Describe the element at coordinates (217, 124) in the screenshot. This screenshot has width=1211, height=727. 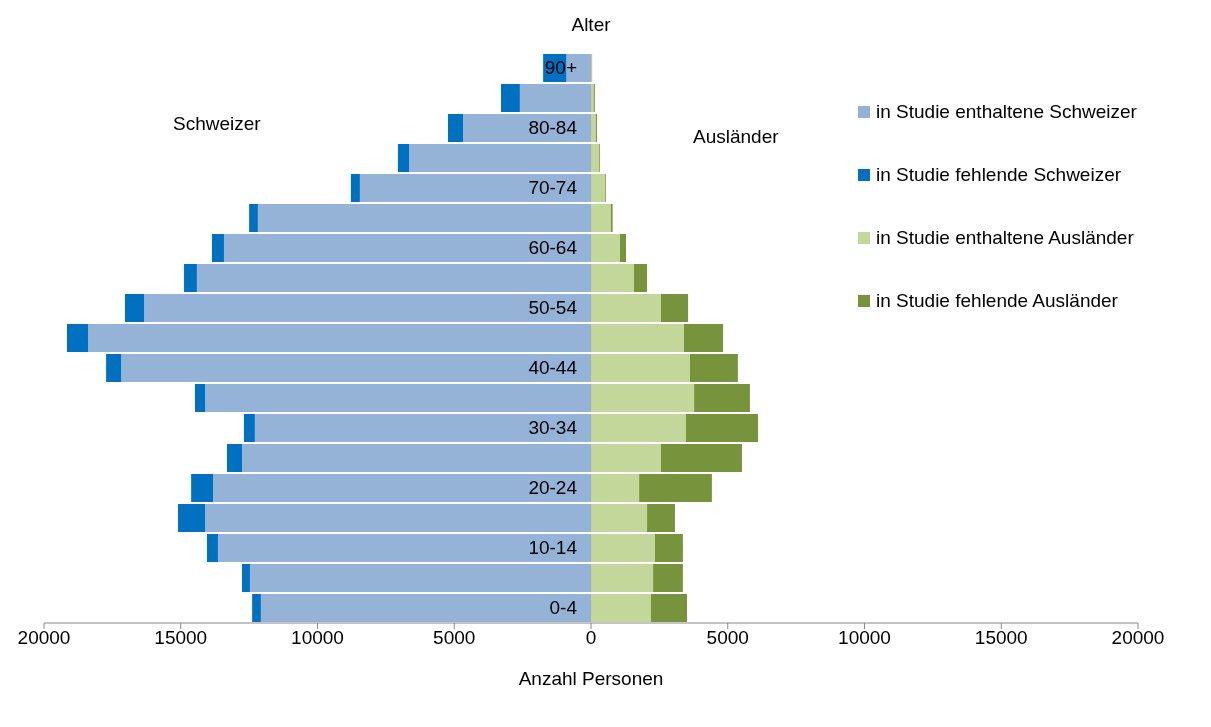
I see `annotation: Schweizer` at that location.